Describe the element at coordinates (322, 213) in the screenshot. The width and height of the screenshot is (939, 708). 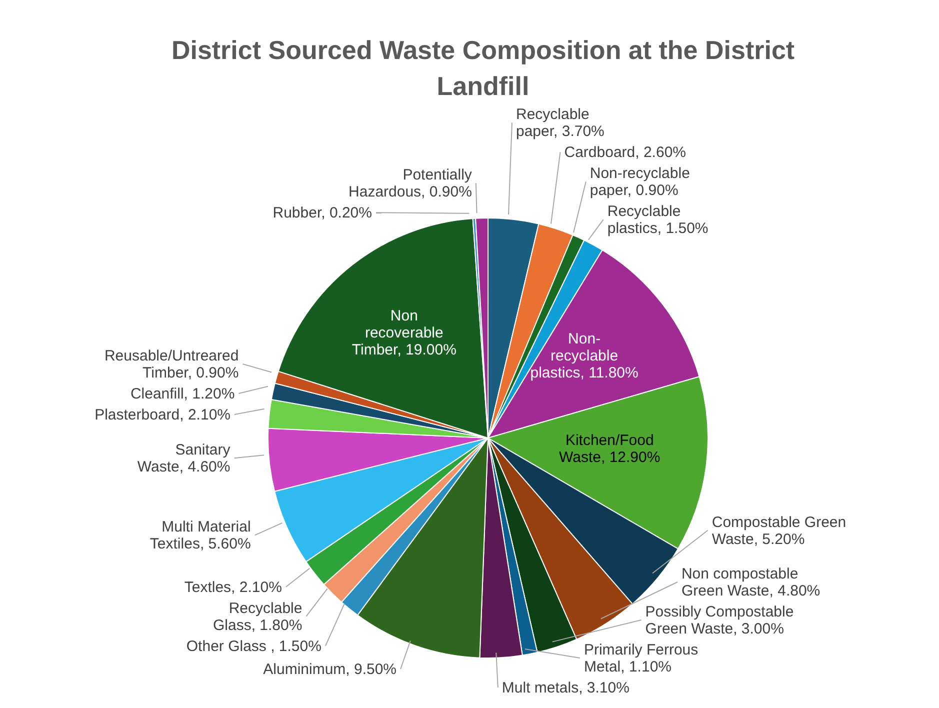
I see `slice-label: Rubber, 0.20%` at that location.